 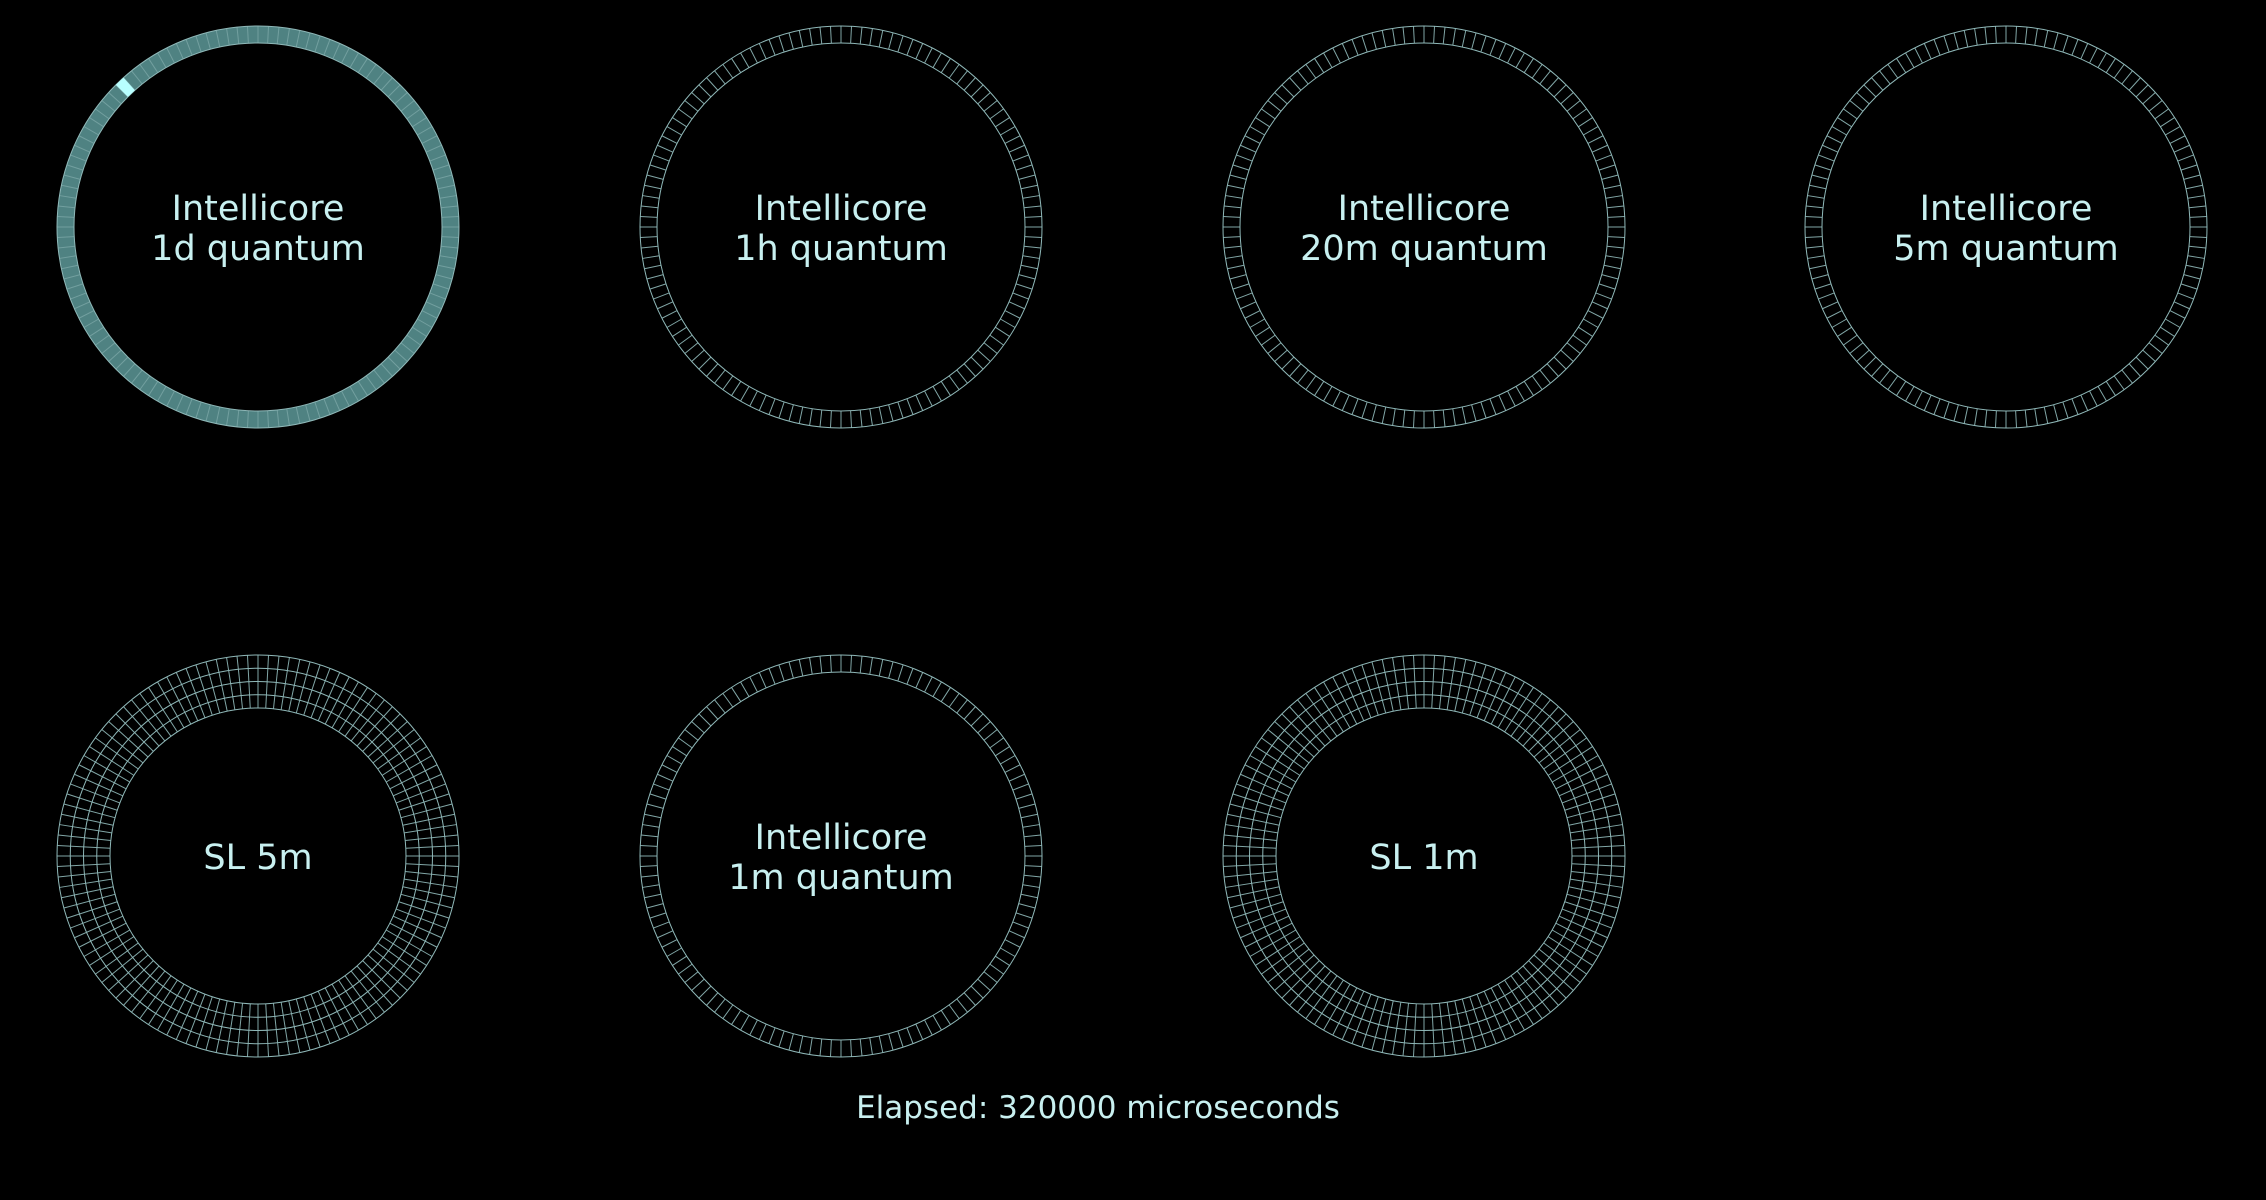 I want to click on dial-label: Intellicore 1d quantum, so click(x=258, y=229).